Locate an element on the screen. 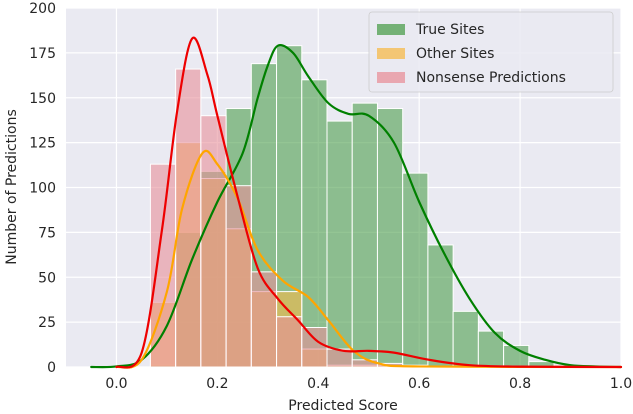 This screenshot has width=633, height=414. y-tick-label: 75 is located at coordinates (47, 233).